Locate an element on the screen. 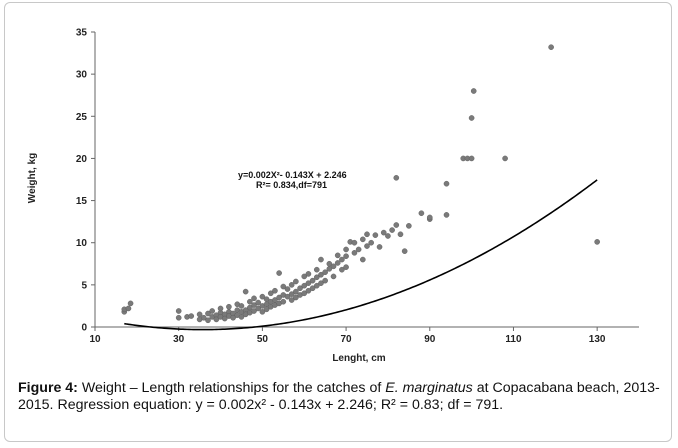  y-tick-label: 5 is located at coordinates (84, 285).